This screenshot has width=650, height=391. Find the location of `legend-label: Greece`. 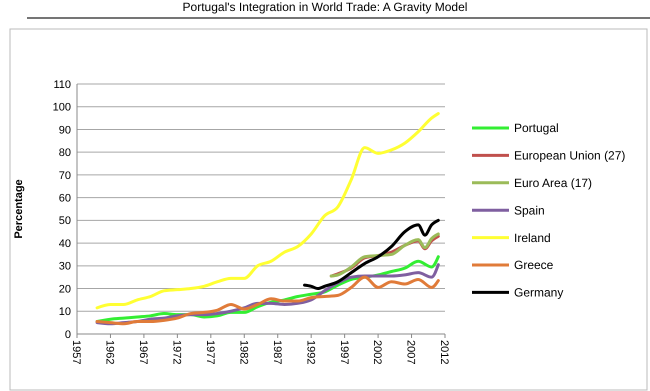

legend-label: Greece is located at coordinates (534, 265).